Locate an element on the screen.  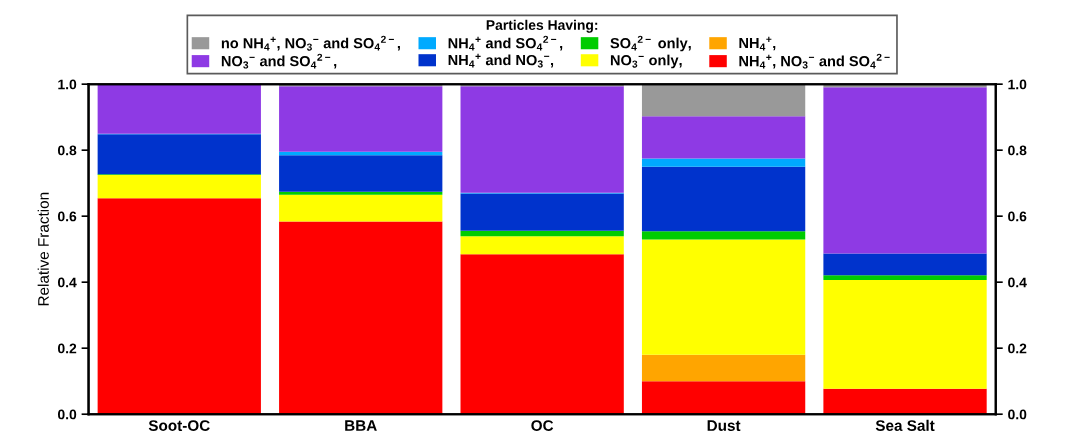
x-tick-label: Soot-OC is located at coordinates (179, 425).